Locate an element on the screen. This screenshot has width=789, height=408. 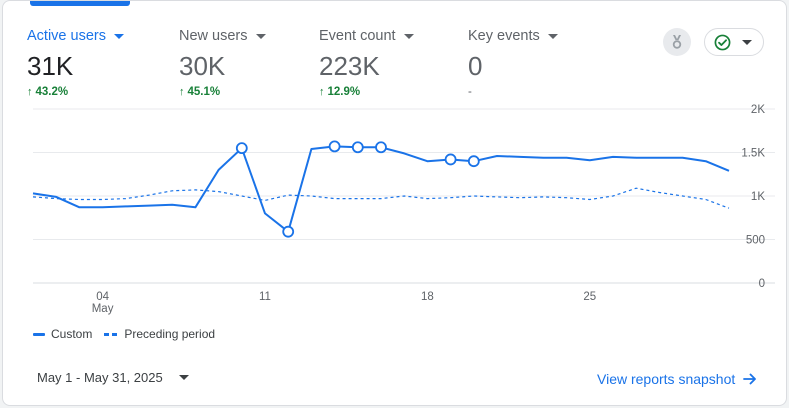
y-tick-label: 1.5K is located at coordinates (753, 154).